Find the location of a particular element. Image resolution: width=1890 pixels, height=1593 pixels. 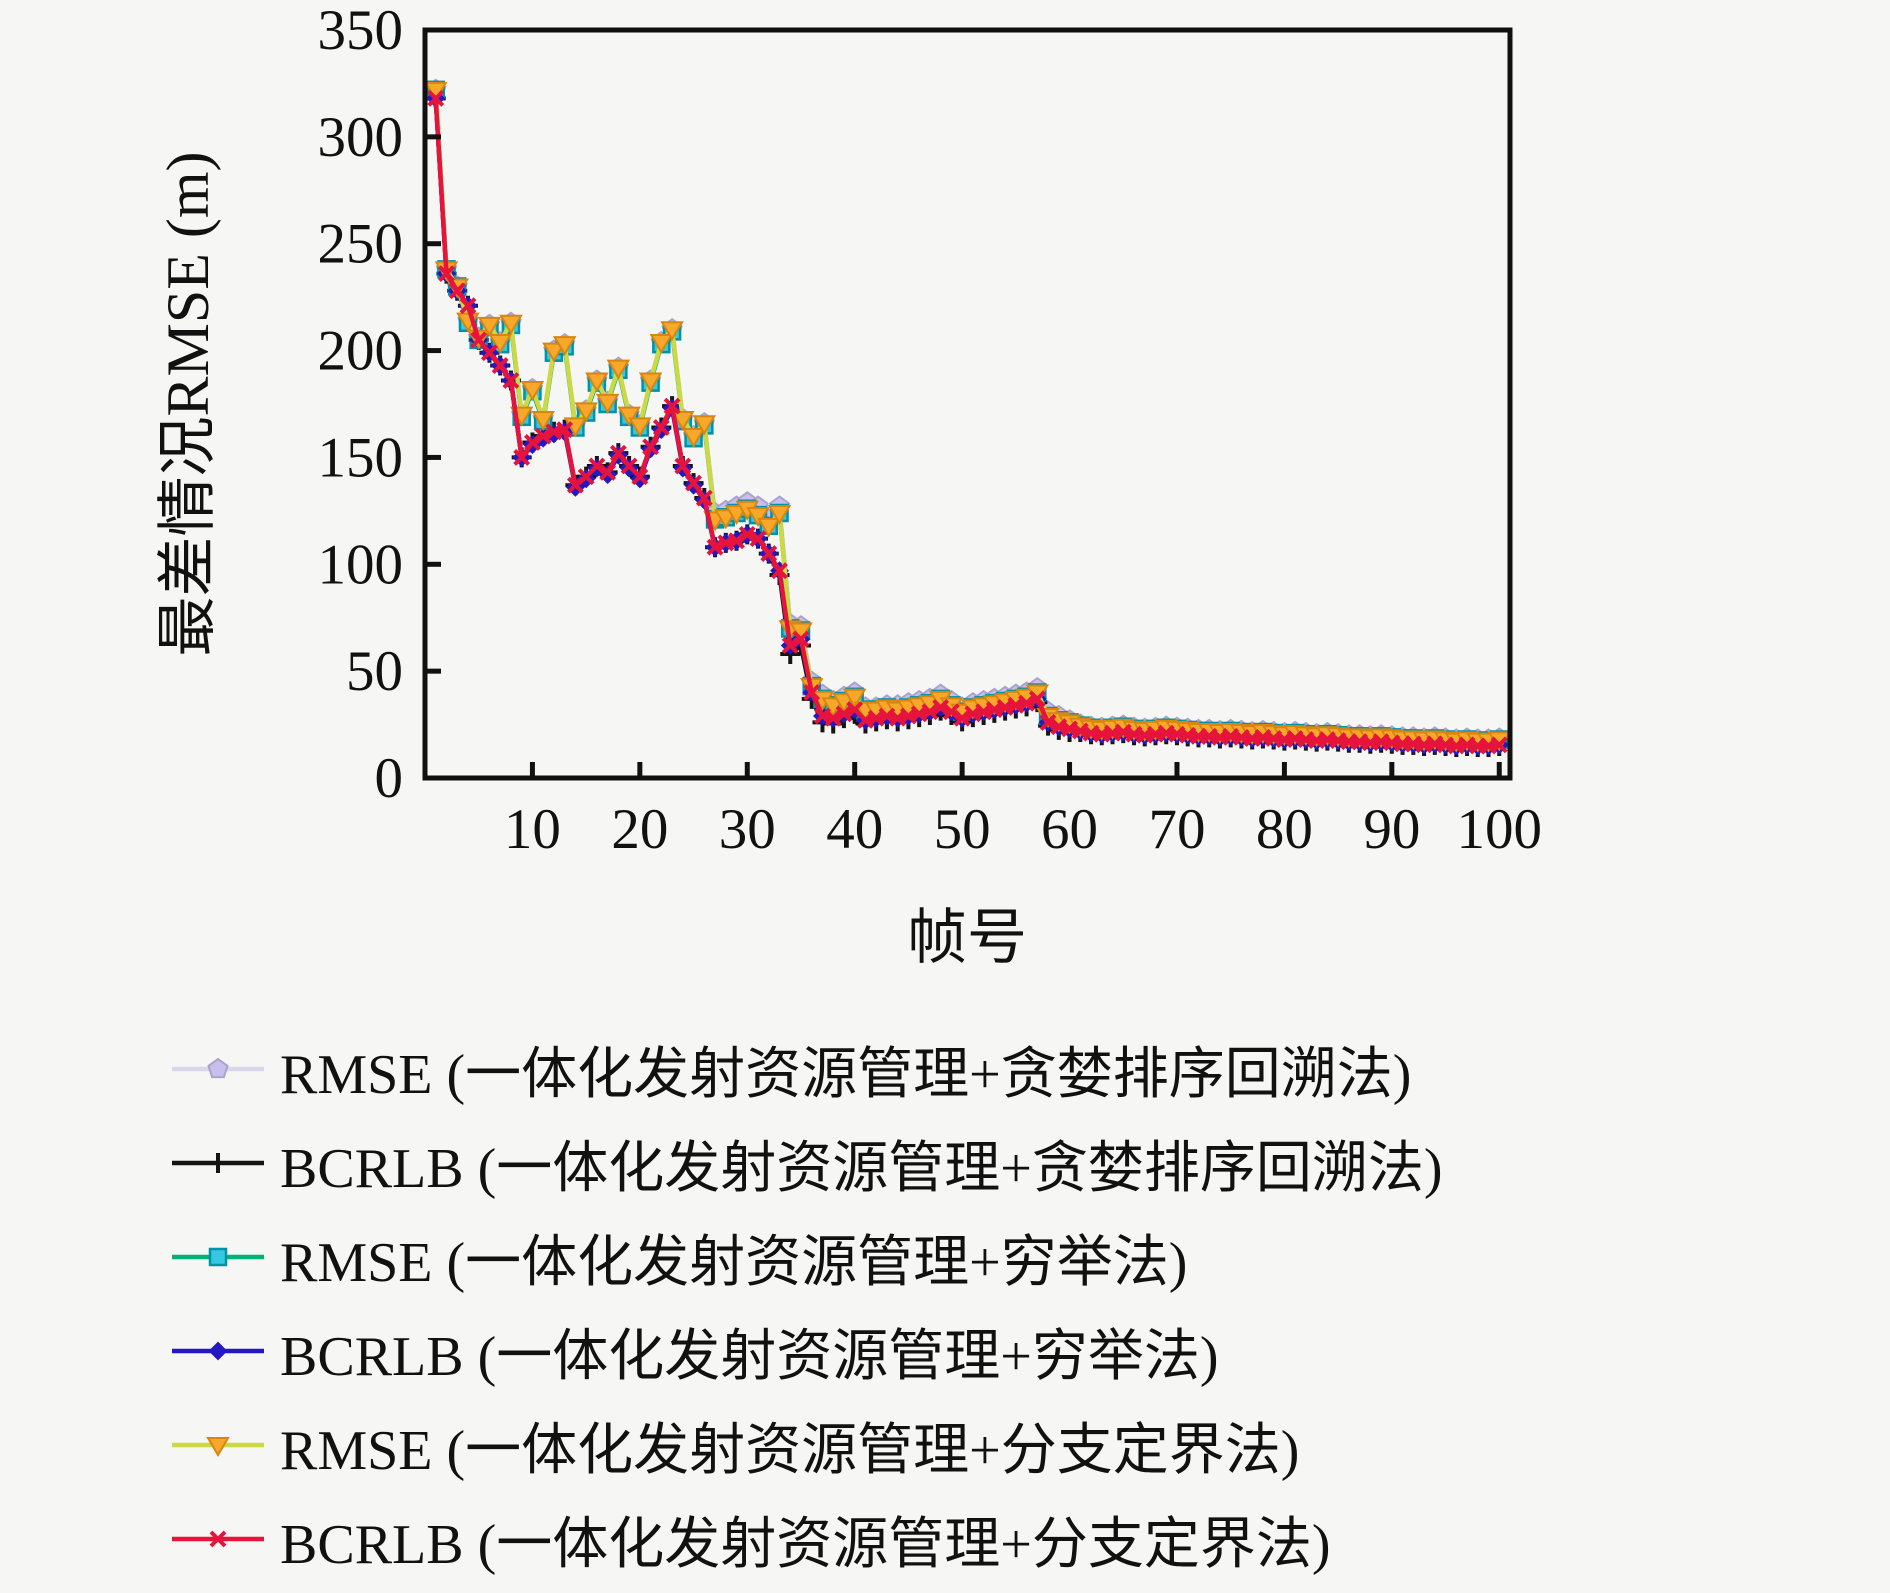

diamond-legend-swatch-icon is located at coordinates (218, 1351).